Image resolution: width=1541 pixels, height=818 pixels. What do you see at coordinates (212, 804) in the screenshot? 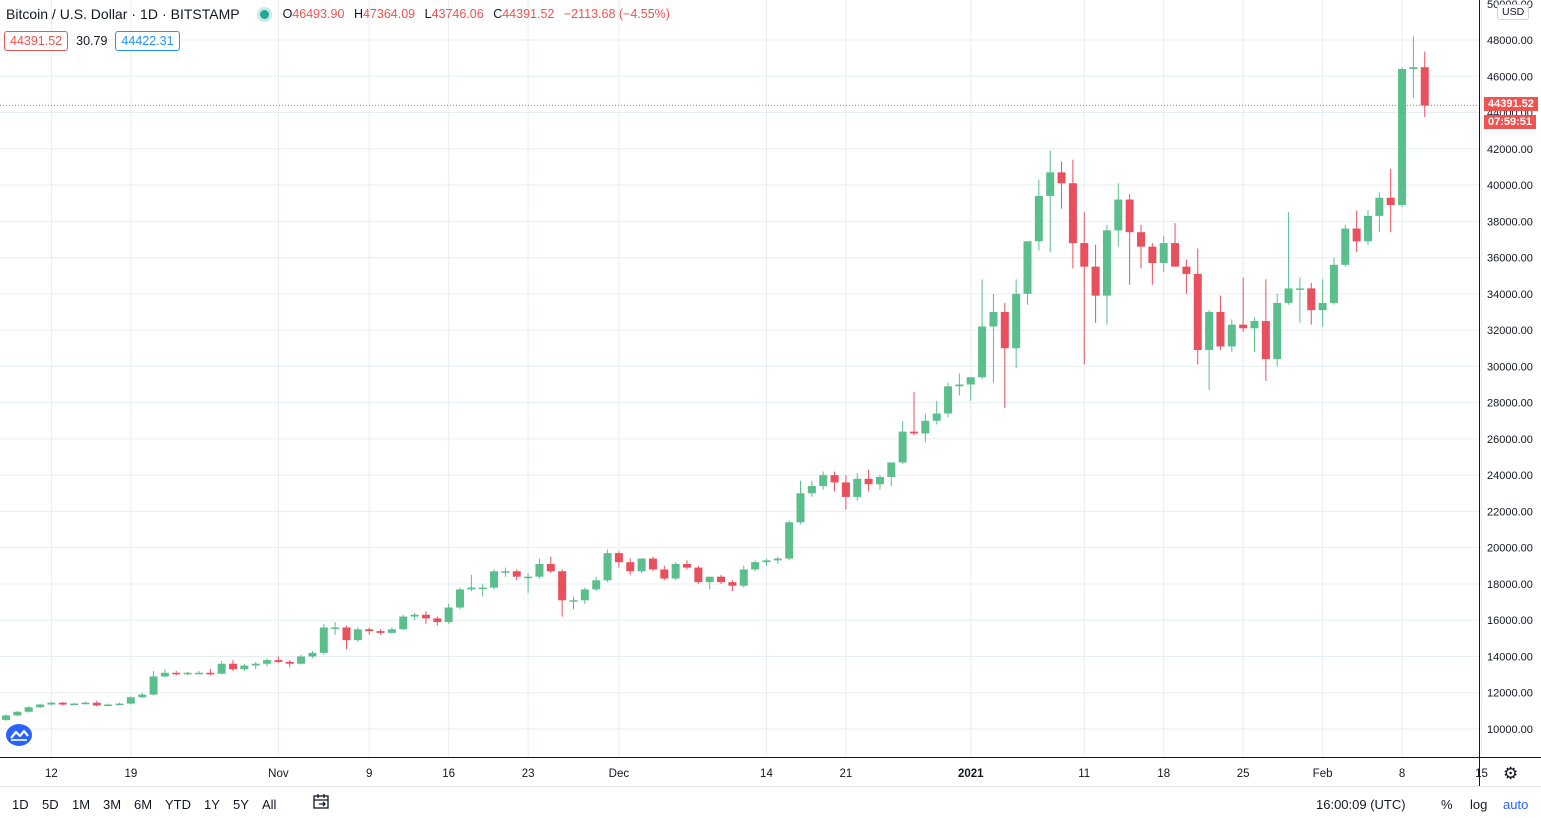
I see `range-1y-button: 1Y` at bounding box center [212, 804].